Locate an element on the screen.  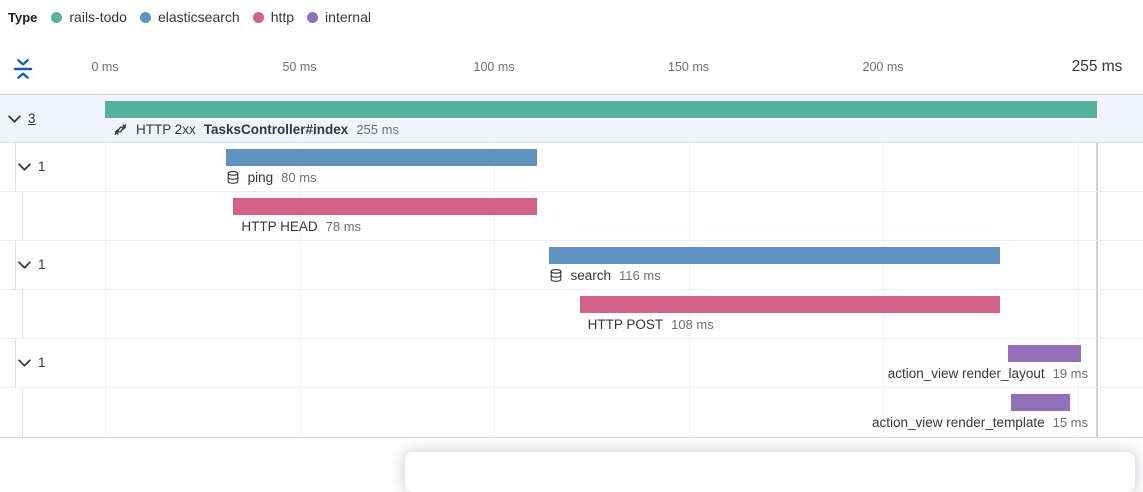
legend-item-label: http is located at coordinates (282, 17).